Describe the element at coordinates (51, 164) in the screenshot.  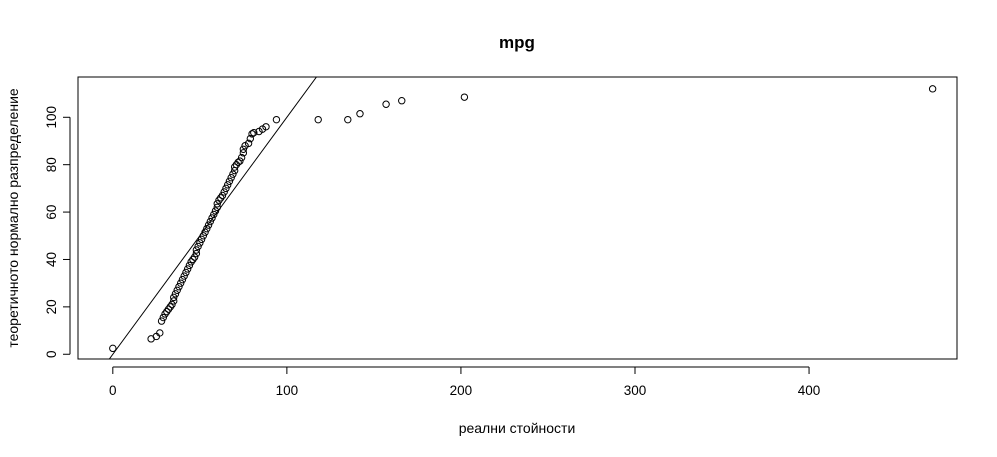
I see `y-tick-label: 80` at that location.